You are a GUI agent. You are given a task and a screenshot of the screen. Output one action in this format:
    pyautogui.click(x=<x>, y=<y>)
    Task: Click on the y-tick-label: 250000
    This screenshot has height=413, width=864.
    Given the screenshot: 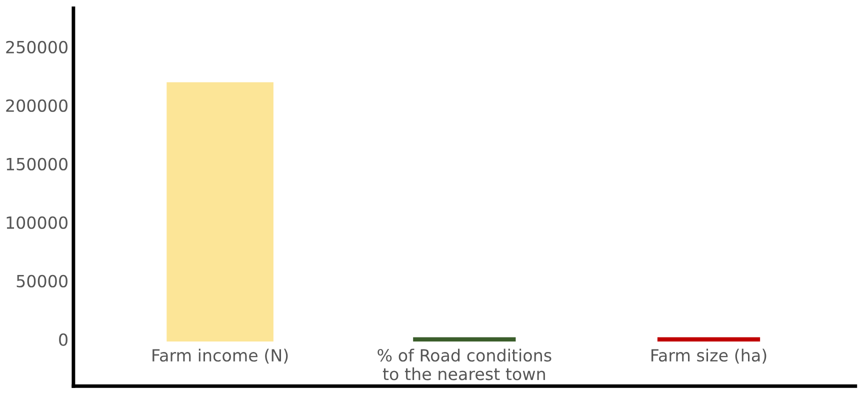 What is the action you would take?
    pyautogui.click(x=37, y=47)
    